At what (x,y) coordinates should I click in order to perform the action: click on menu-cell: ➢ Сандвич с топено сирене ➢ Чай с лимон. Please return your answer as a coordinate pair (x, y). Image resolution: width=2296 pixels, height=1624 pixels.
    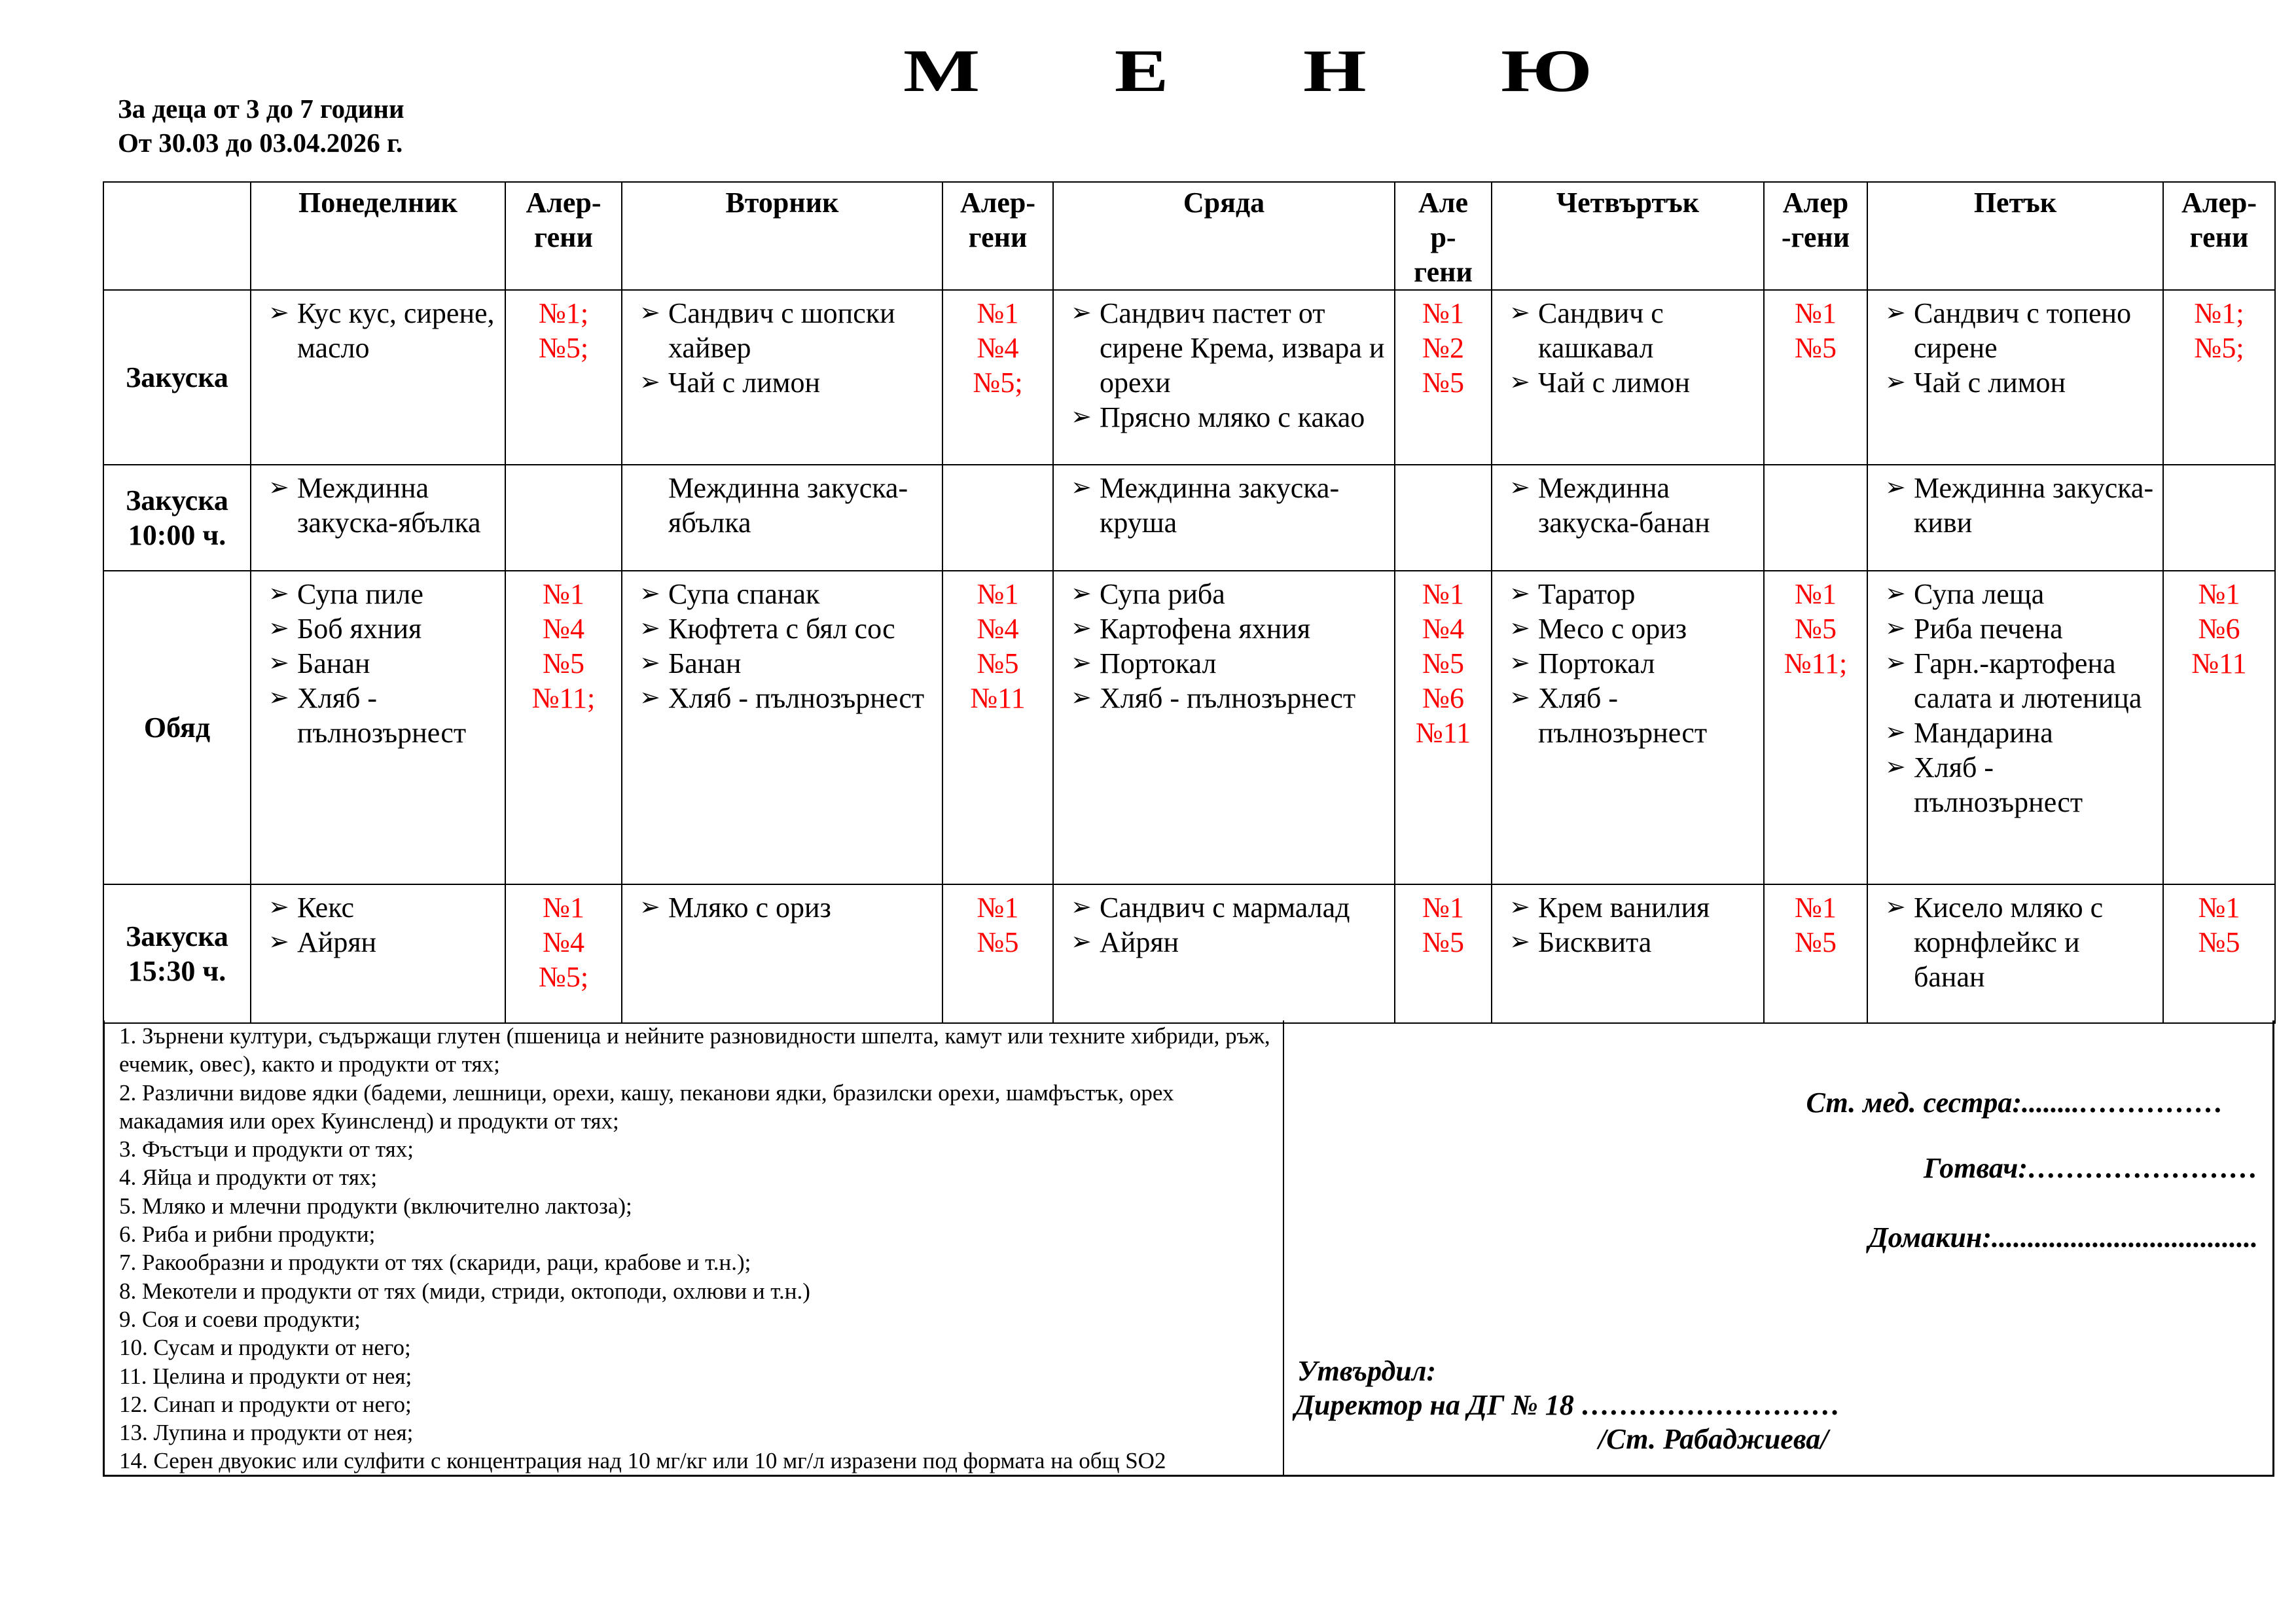
    Looking at the image, I should click on (2015, 377).